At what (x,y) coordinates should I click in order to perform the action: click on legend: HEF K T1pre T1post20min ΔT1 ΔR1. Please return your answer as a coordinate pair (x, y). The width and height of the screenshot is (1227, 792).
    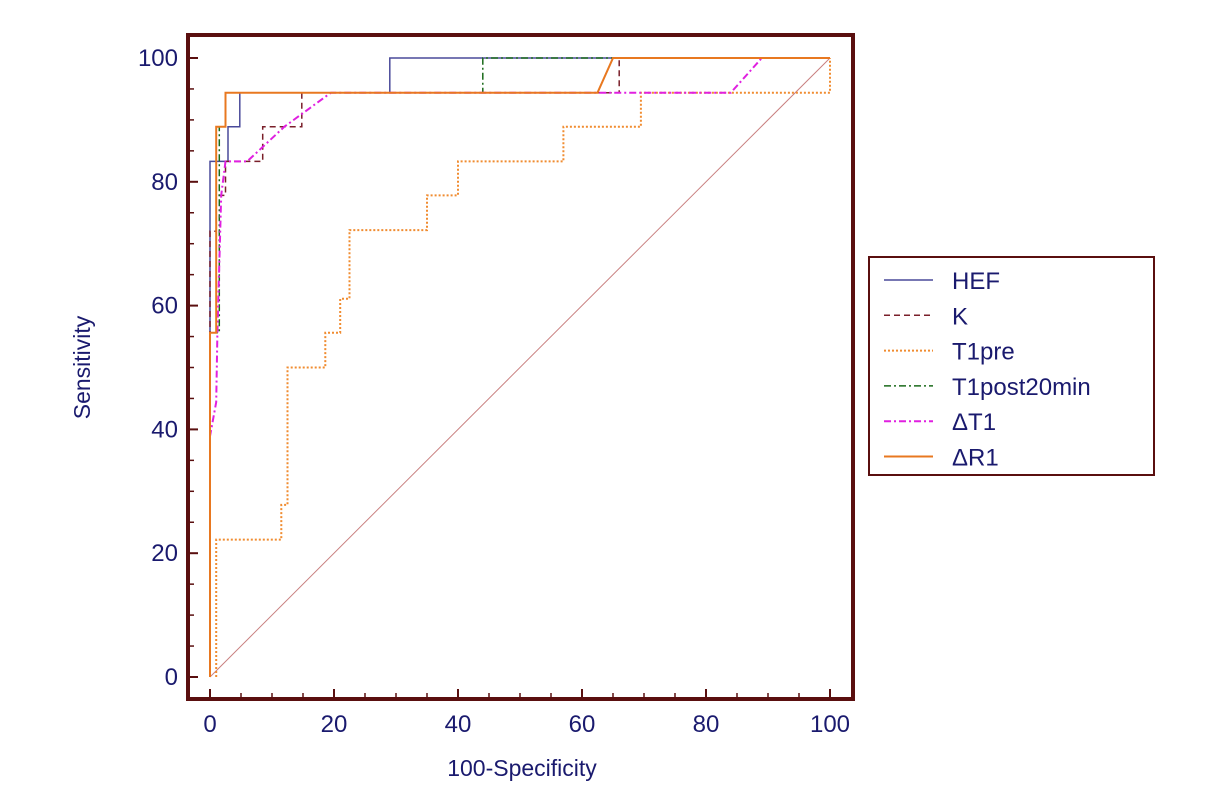
    Looking at the image, I should click on (1011, 366).